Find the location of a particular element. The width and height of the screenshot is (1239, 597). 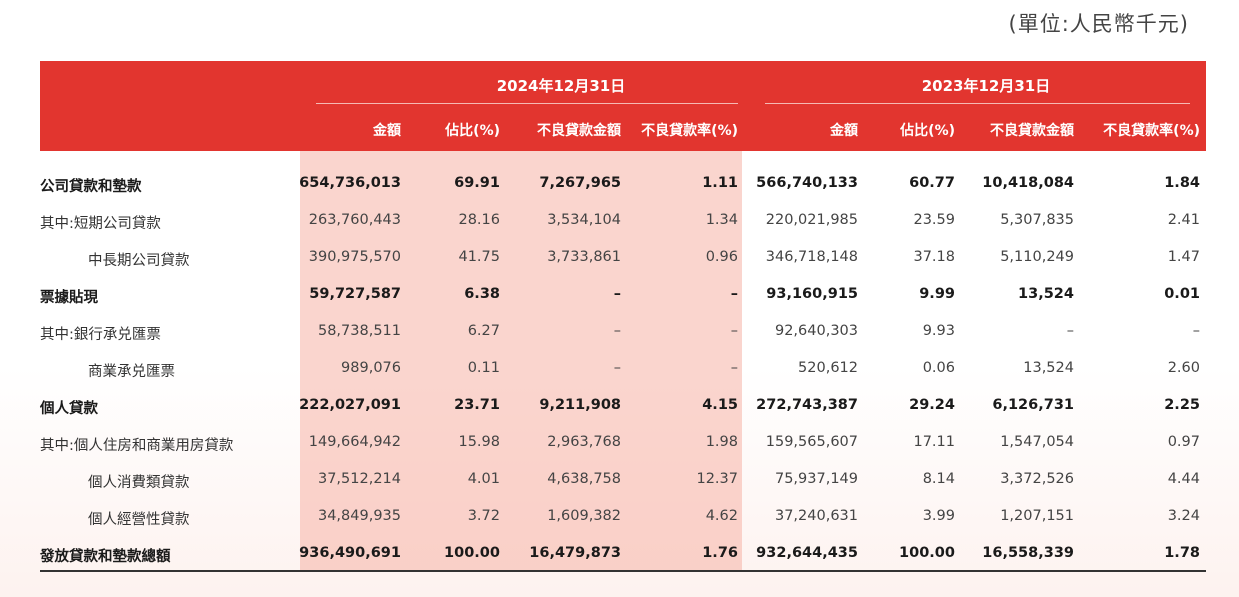

table-cell: 1.11 is located at coordinates (720, 183).